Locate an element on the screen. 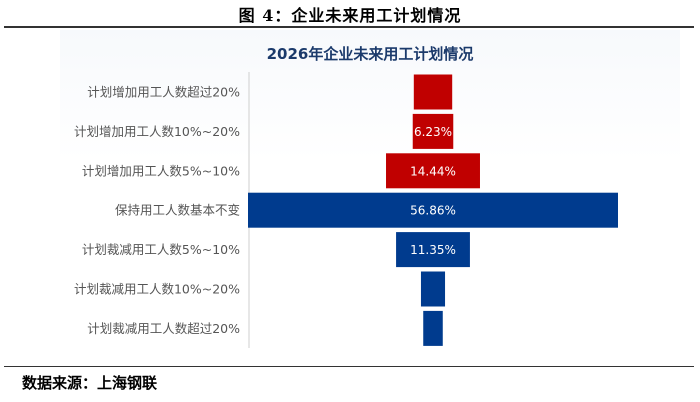  data-label: 14.44% is located at coordinates (433, 171).